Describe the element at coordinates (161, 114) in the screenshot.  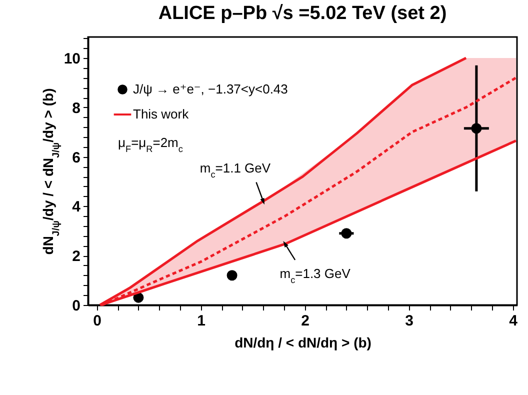
I see `legend-label: This work` at that location.